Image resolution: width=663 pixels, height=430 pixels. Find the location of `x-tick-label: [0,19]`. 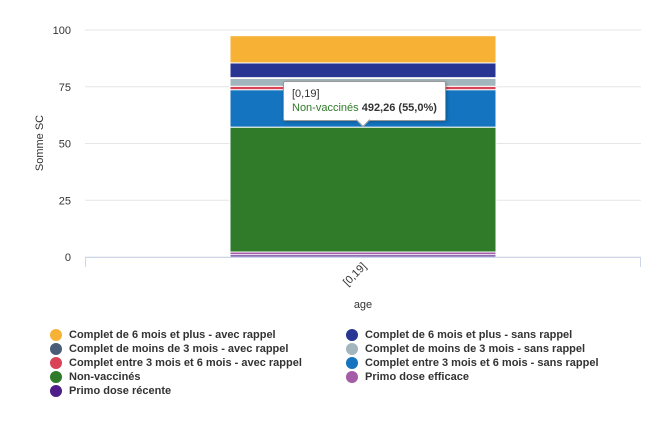

x-tick-label: [0,19] is located at coordinates (355, 275).